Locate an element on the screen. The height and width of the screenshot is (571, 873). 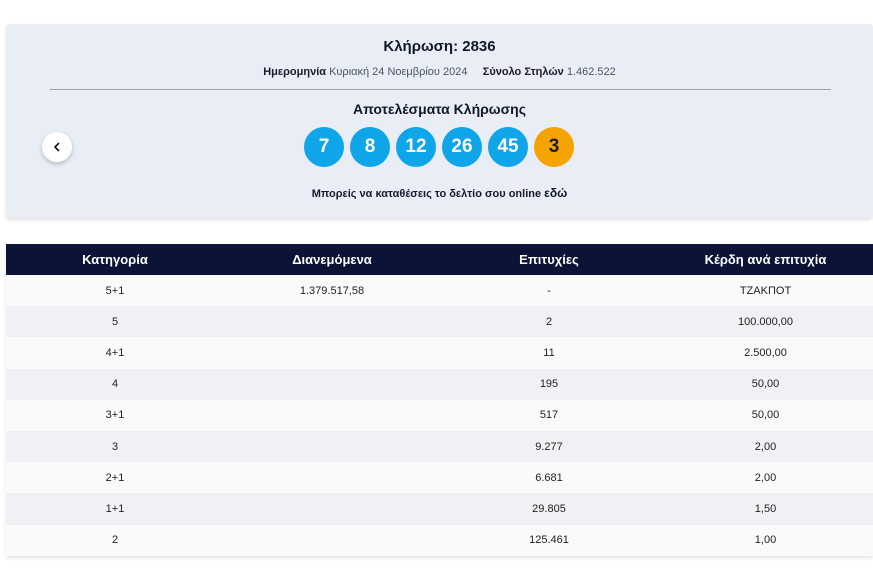
results-title: Αποτελέσματα Κλήρωσης is located at coordinates (439, 109).